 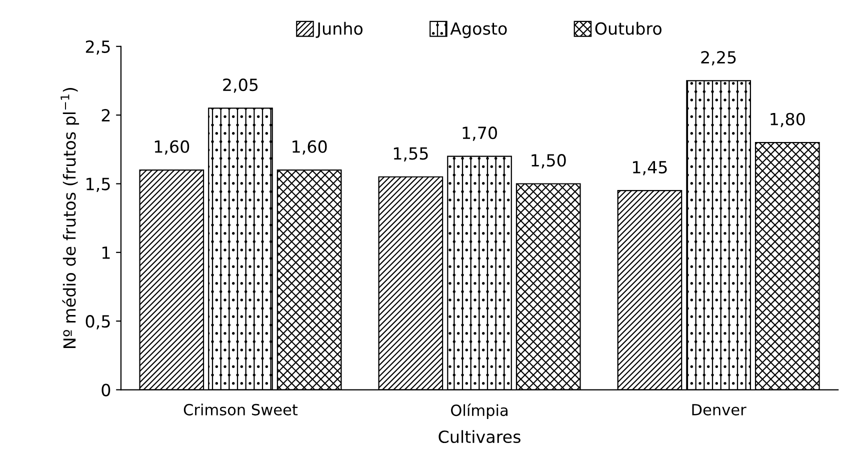 I want to click on data-label: 1,55, so click(x=411, y=154).